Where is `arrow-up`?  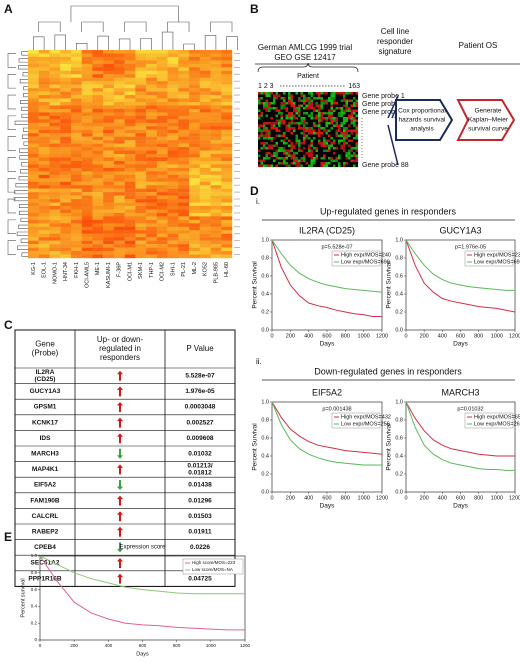 arrow-up is located at coordinates (120, 578).